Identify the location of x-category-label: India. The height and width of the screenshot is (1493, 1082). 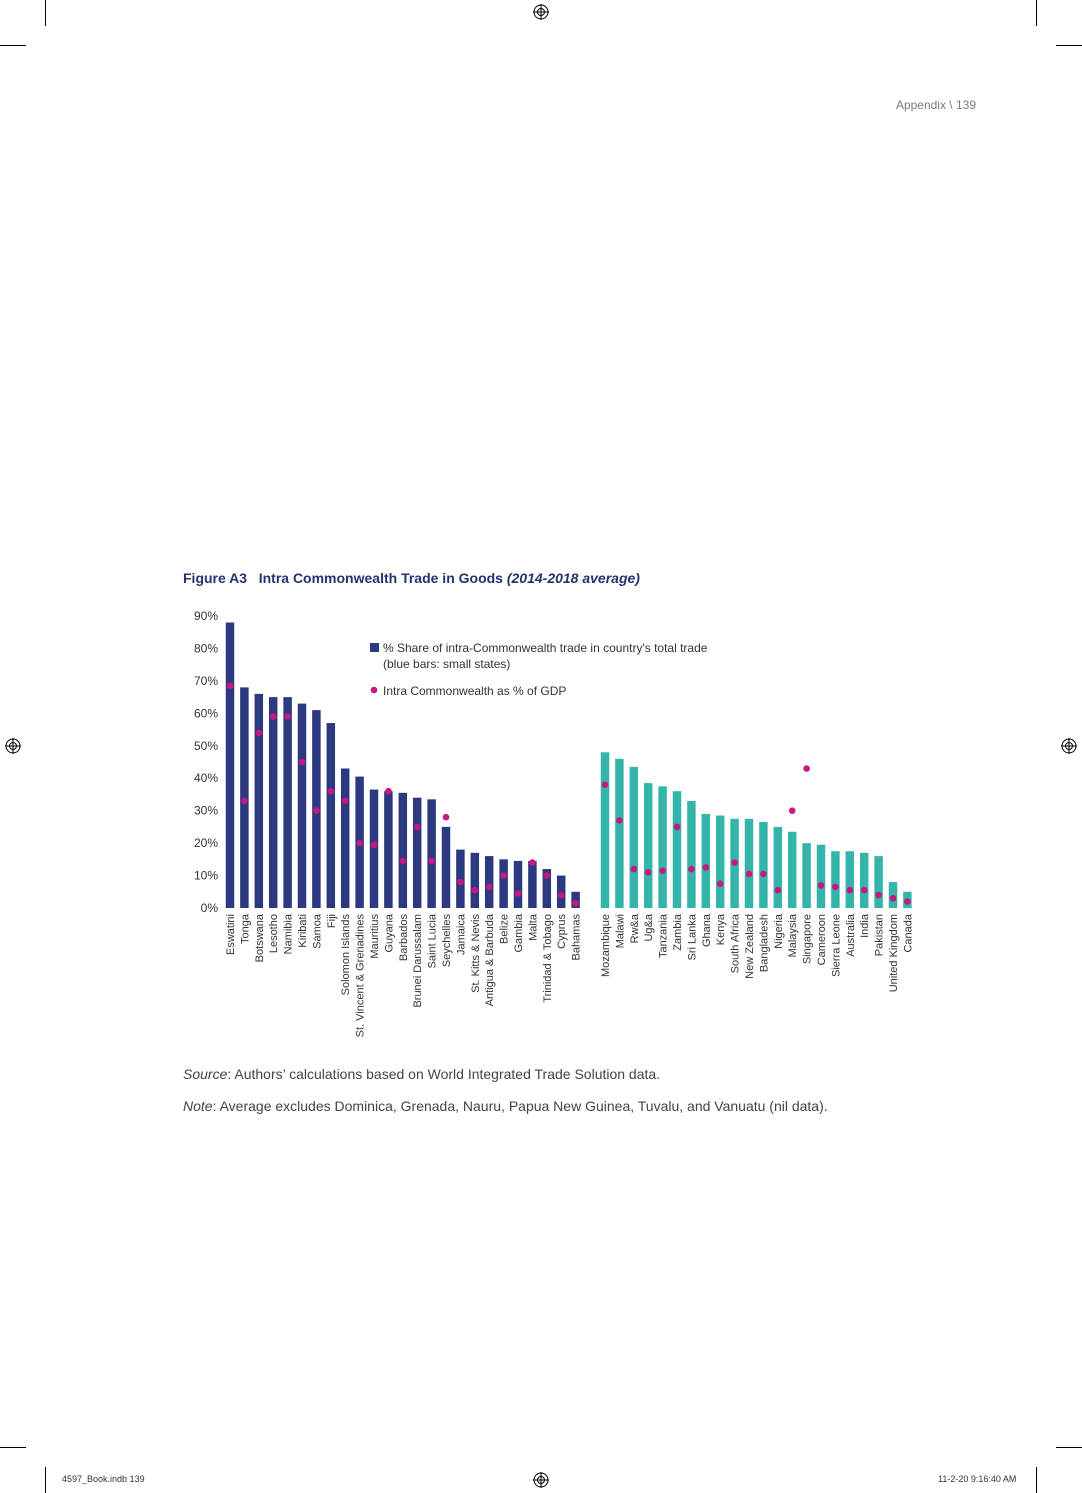
(865, 925).